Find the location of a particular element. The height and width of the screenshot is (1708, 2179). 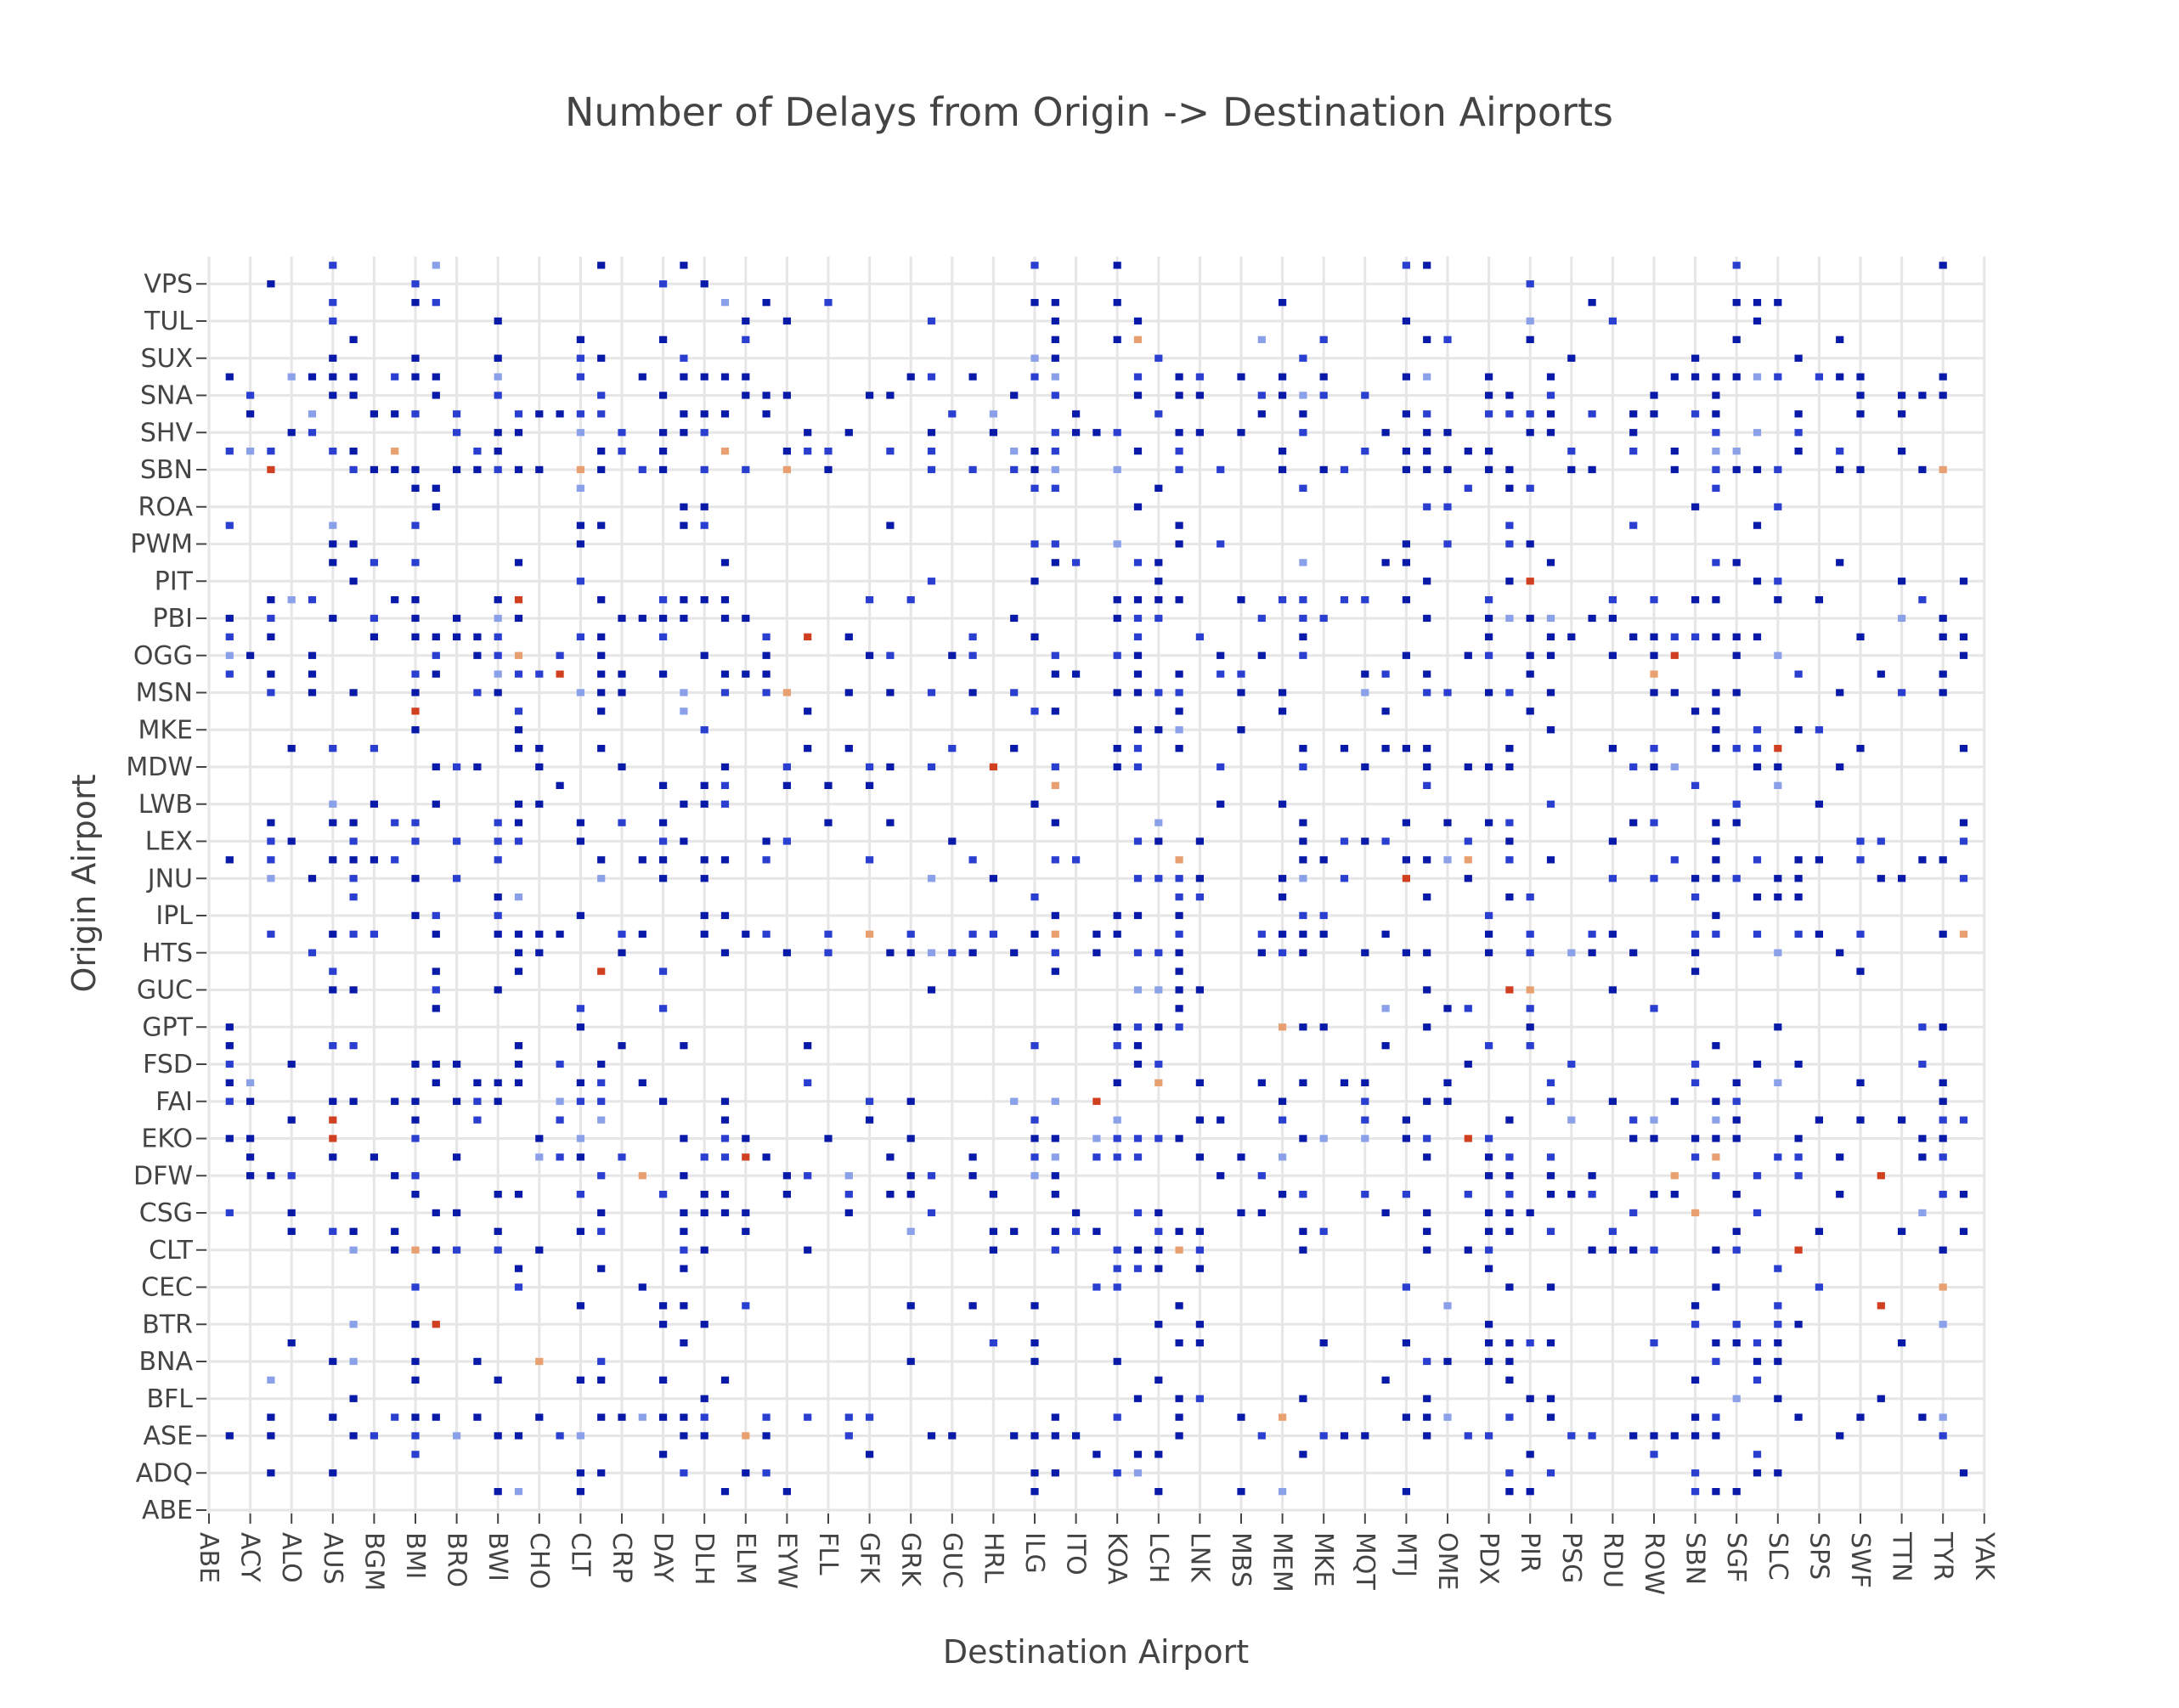

x-tick-label: GFK is located at coordinates (869, 1558).